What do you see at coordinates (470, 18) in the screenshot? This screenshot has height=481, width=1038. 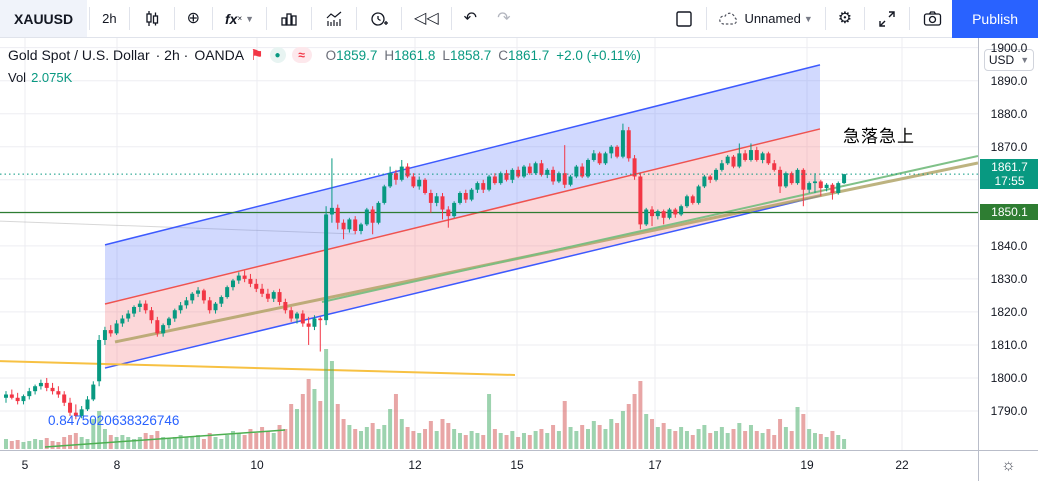 I see `undo-button: ↶` at bounding box center [470, 18].